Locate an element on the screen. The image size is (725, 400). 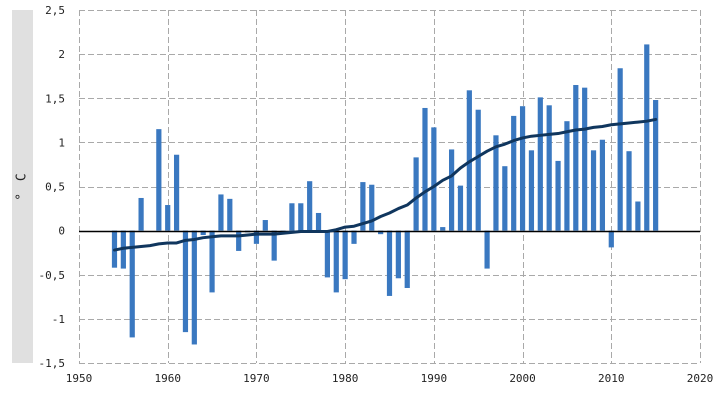
x-tick-label: 1960 is located at coordinates (167, 378).